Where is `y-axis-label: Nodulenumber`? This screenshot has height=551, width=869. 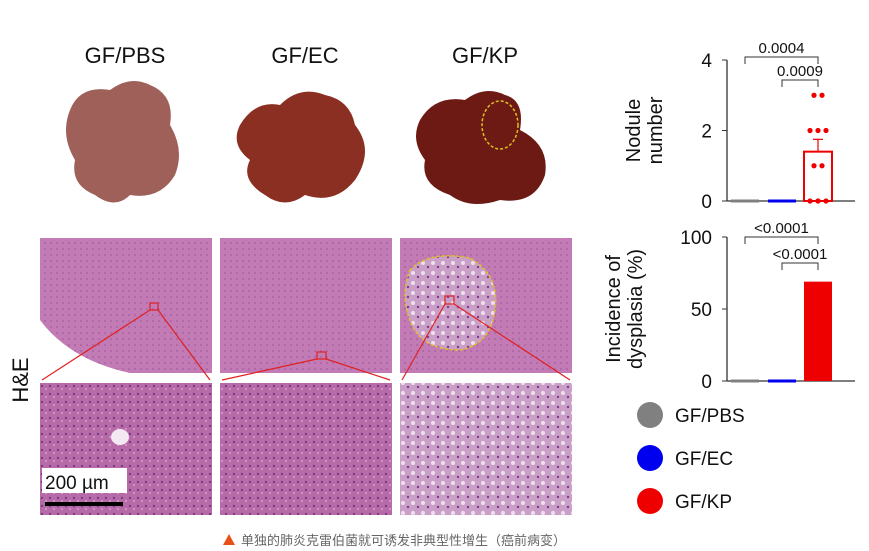
y-axis-label: Nodulenumber is located at coordinates (645, 130).